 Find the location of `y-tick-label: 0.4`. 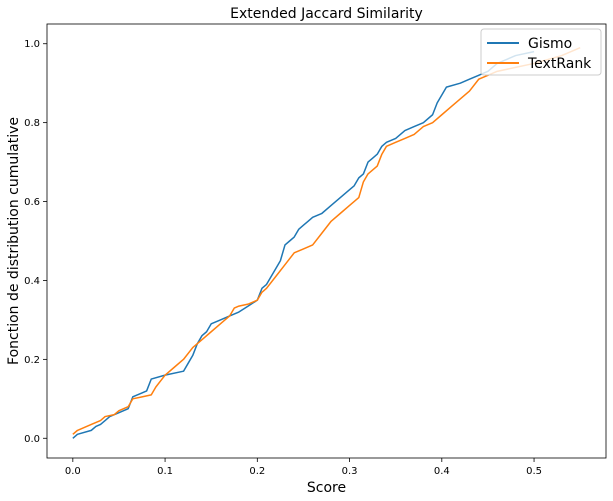

y-tick-label: 0.4 is located at coordinates (32, 281).